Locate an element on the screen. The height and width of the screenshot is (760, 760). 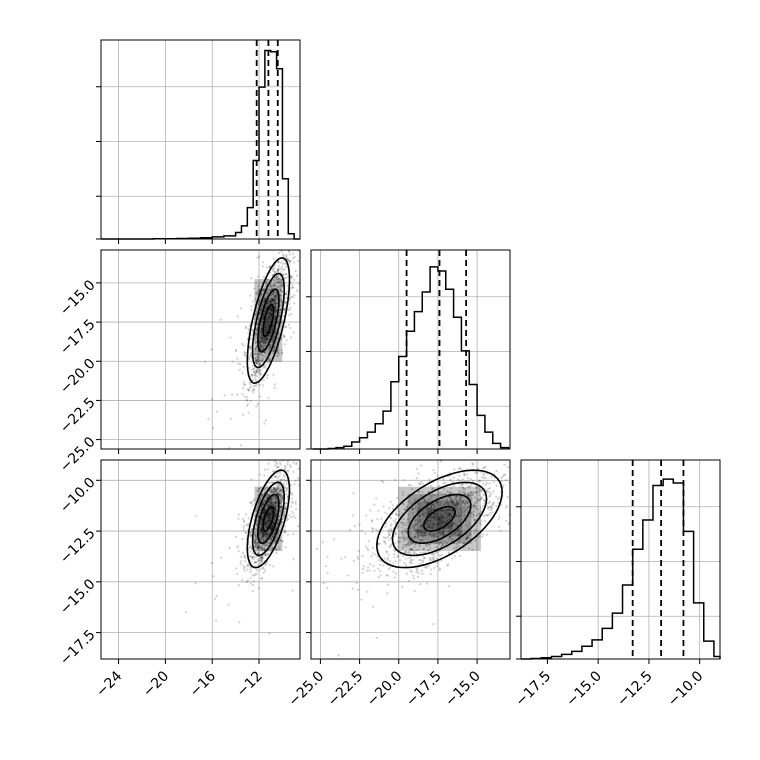
x-tick-label: −15.0 is located at coordinates (584, 689).